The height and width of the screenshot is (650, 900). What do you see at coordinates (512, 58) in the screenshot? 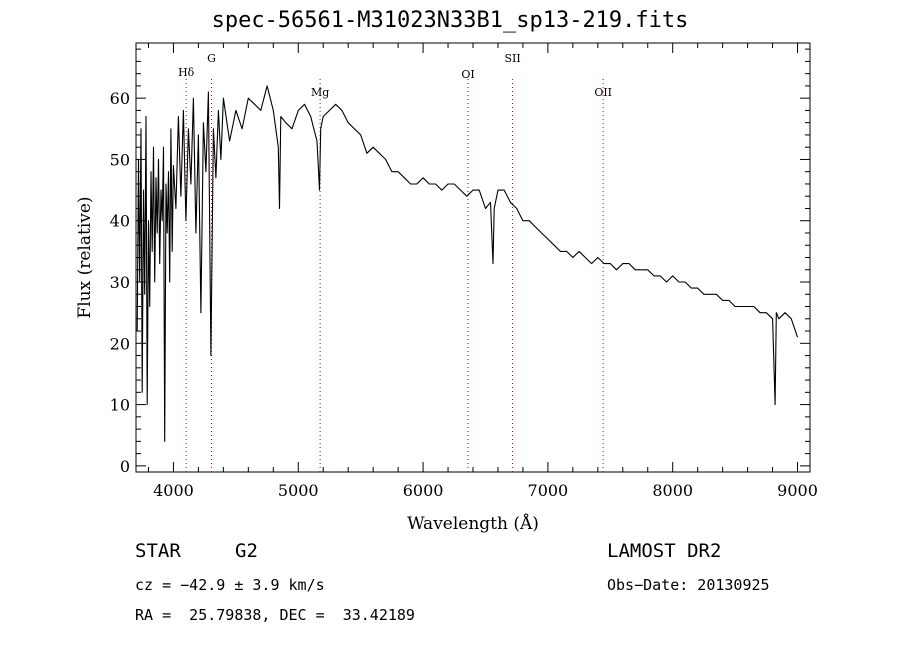
I see `spectral-line-label: SII` at bounding box center [512, 58].